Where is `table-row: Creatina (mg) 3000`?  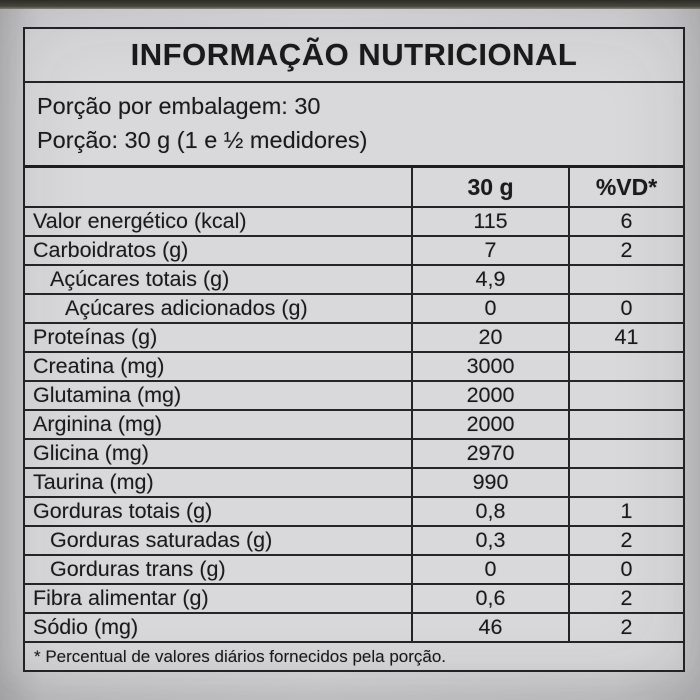
table-row: Creatina (mg) 3000 is located at coordinates (354, 367).